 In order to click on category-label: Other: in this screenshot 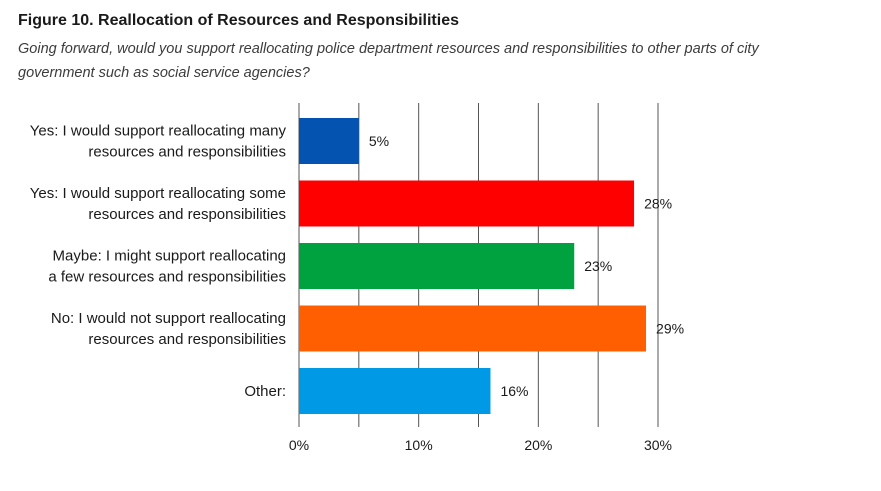, I will do `click(265, 391)`.